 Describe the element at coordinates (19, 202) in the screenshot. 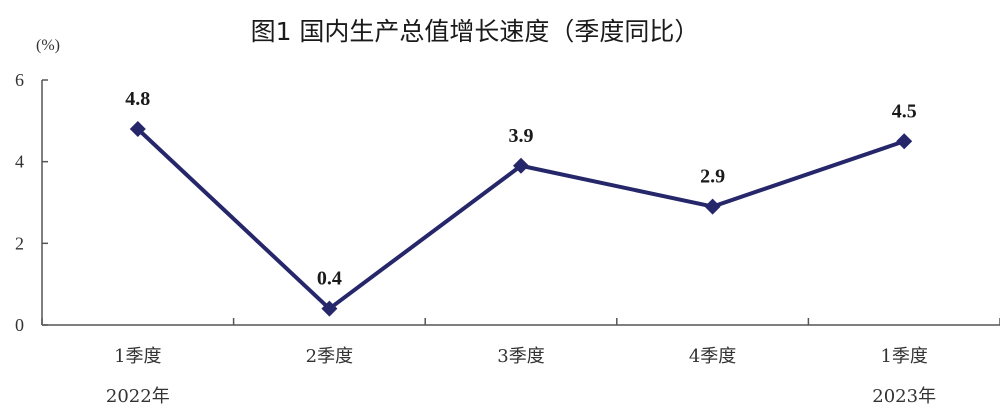

I see `y-tick-labels: 0 2 4 6` at that location.